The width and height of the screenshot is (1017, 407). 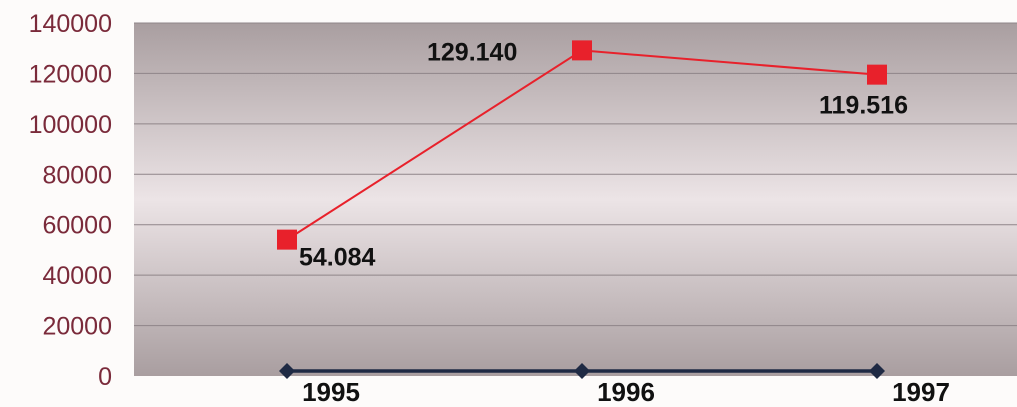 What do you see at coordinates (105, 377) in the screenshot?
I see `y-tick-label: 0` at bounding box center [105, 377].